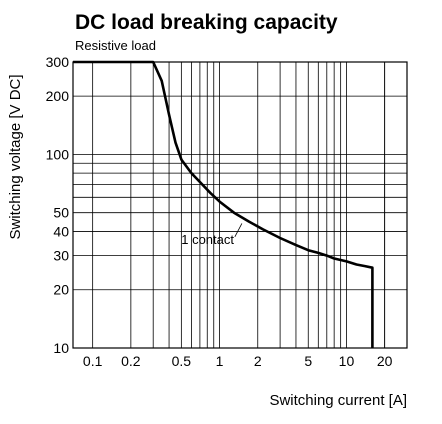  What do you see at coordinates (258, 361) in the screenshot?
I see `x-tick-label: 2` at bounding box center [258, 361].